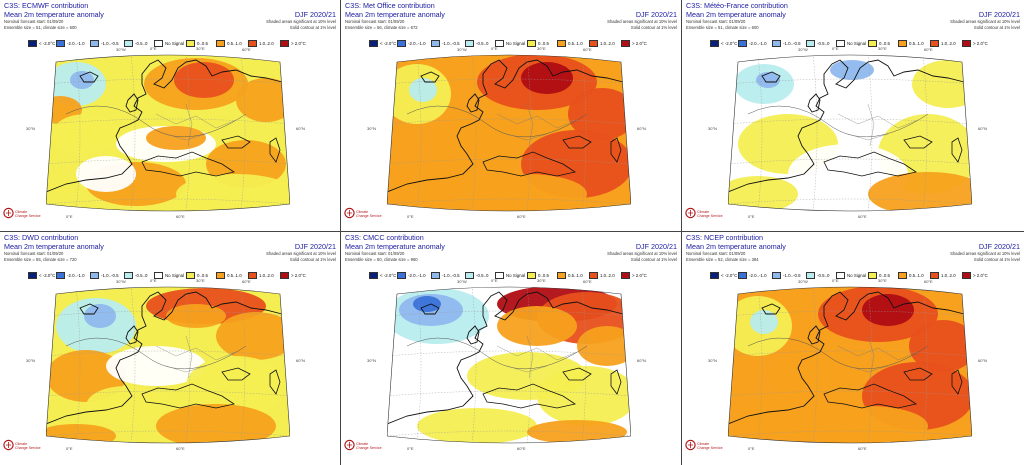 Image resolution: width=1024 pixels, height=465 pixels. Describe the element at coordinates (8, 213) in the screenshot. I see `climate-logo-icon` at that location.